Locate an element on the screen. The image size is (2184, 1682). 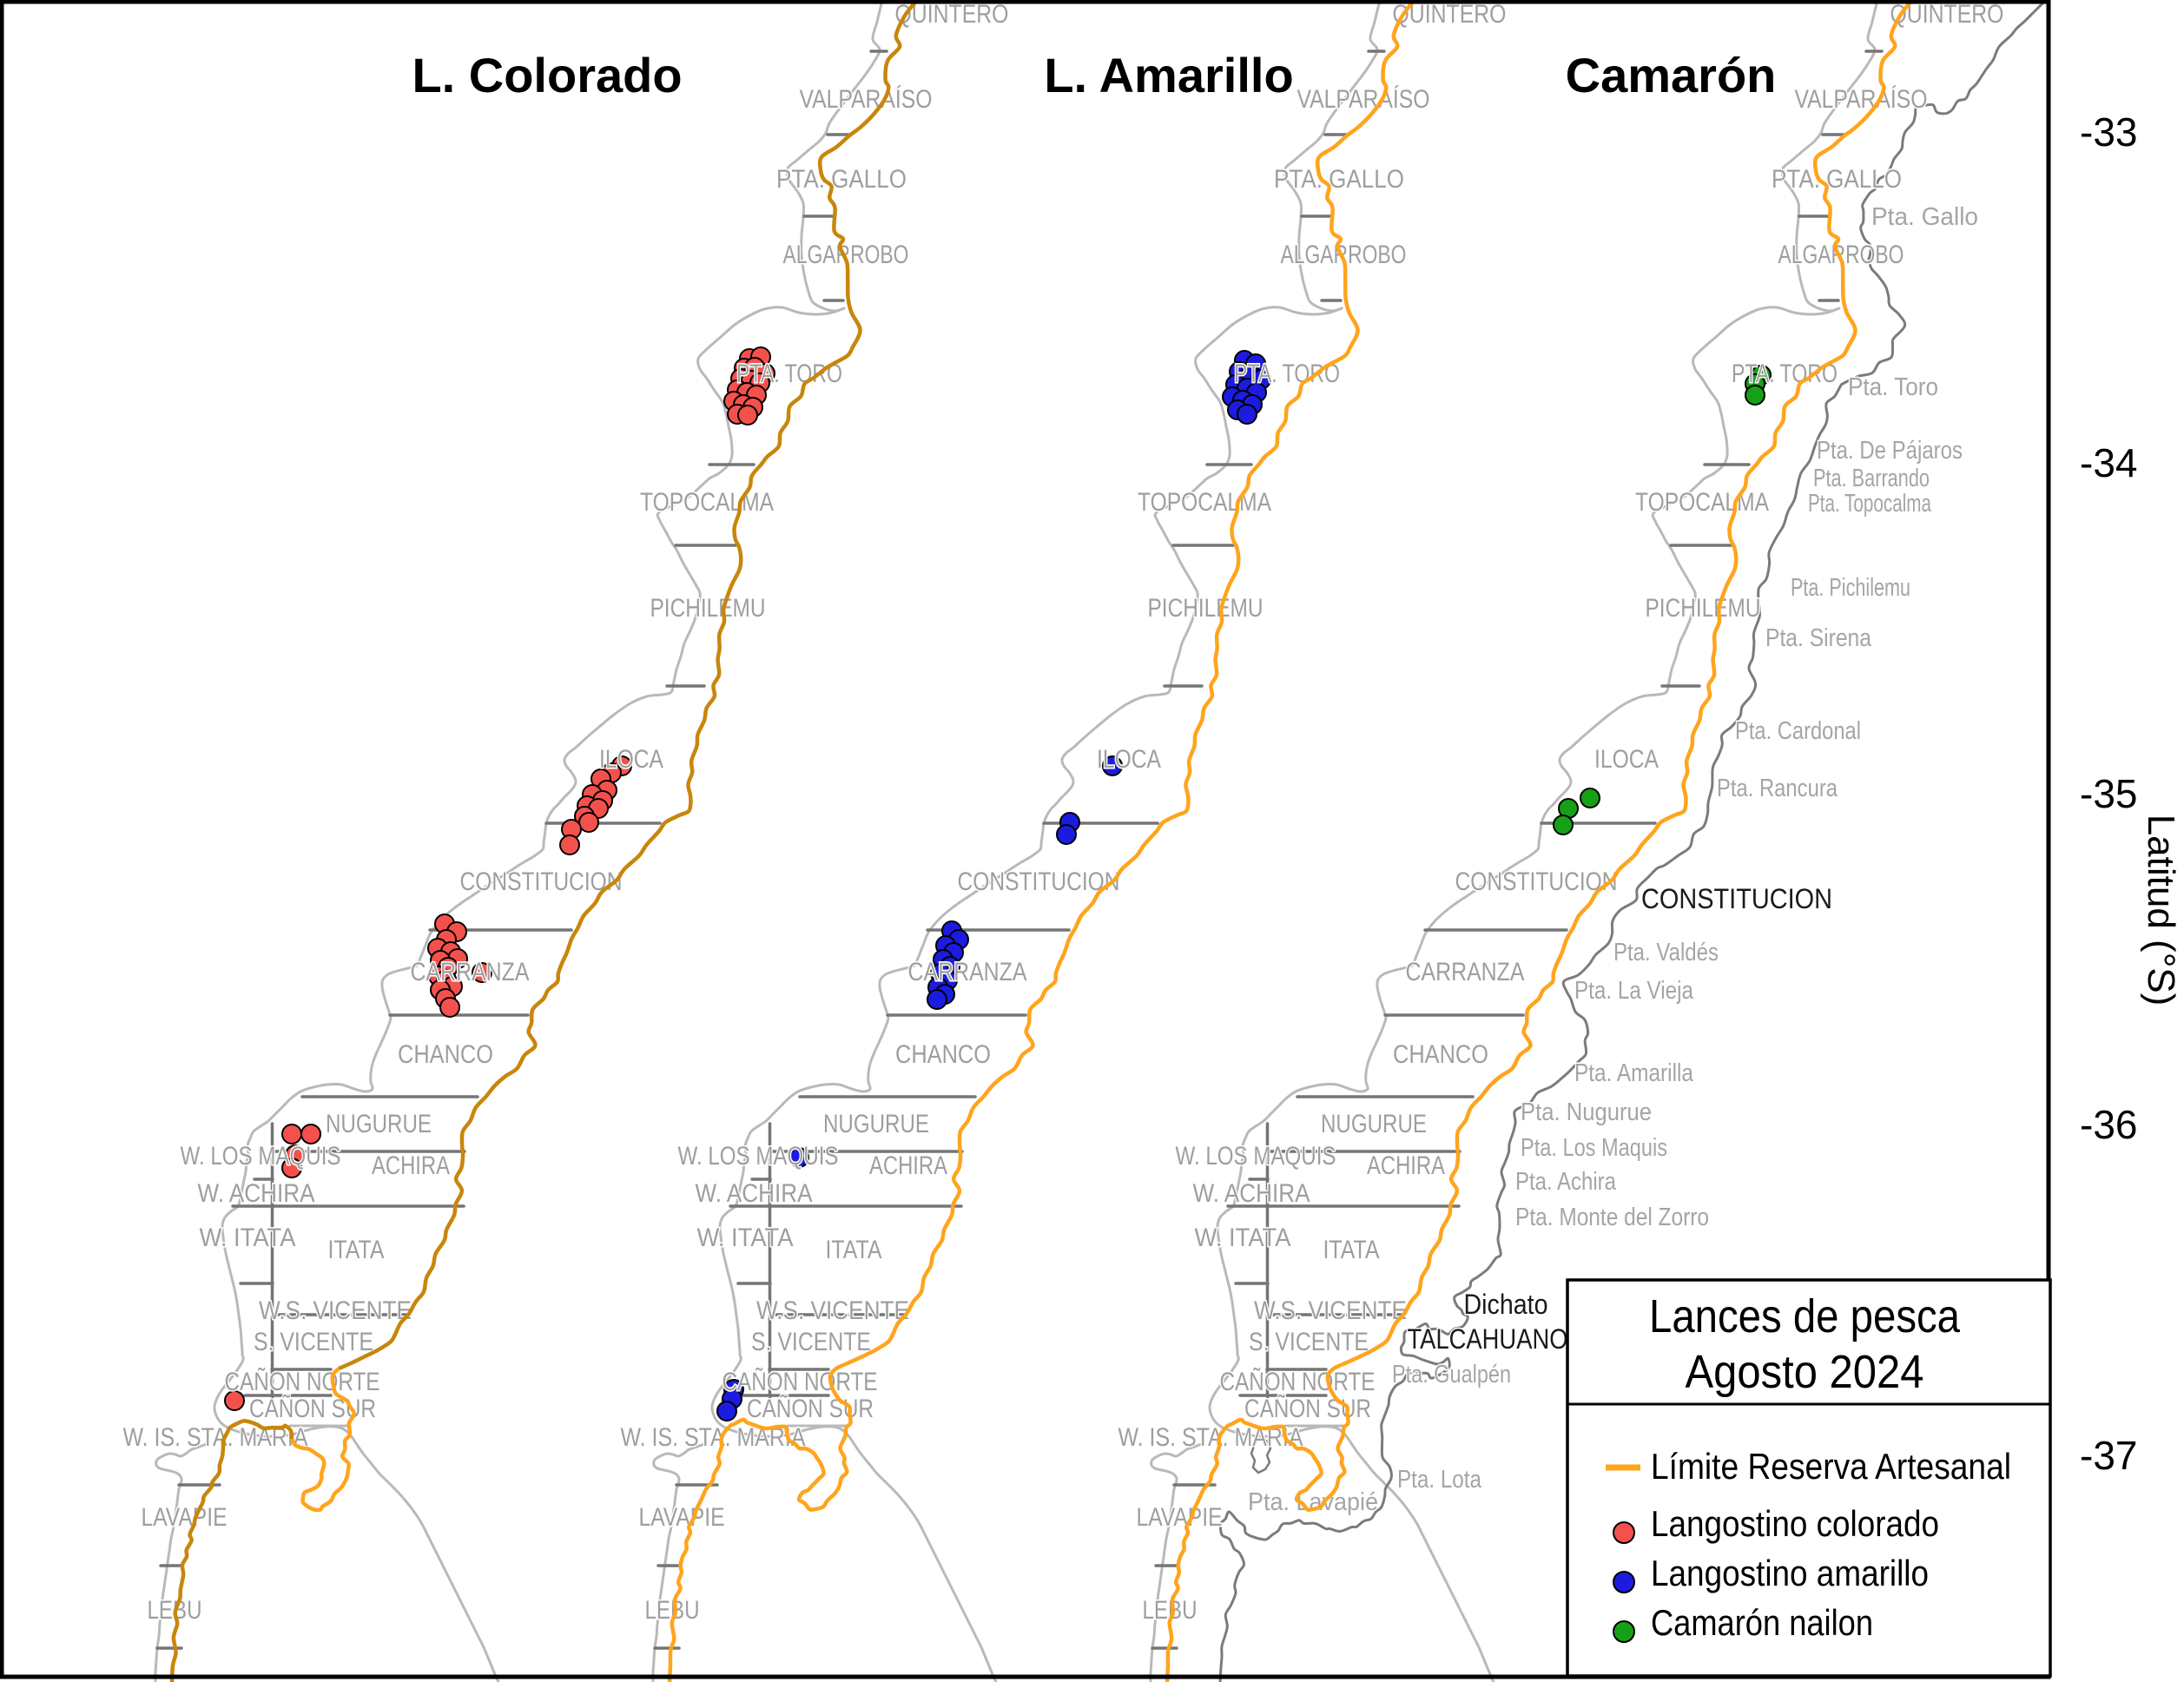
svg-text: Pta. Amarilla is located at coordinates (1634, 1073).